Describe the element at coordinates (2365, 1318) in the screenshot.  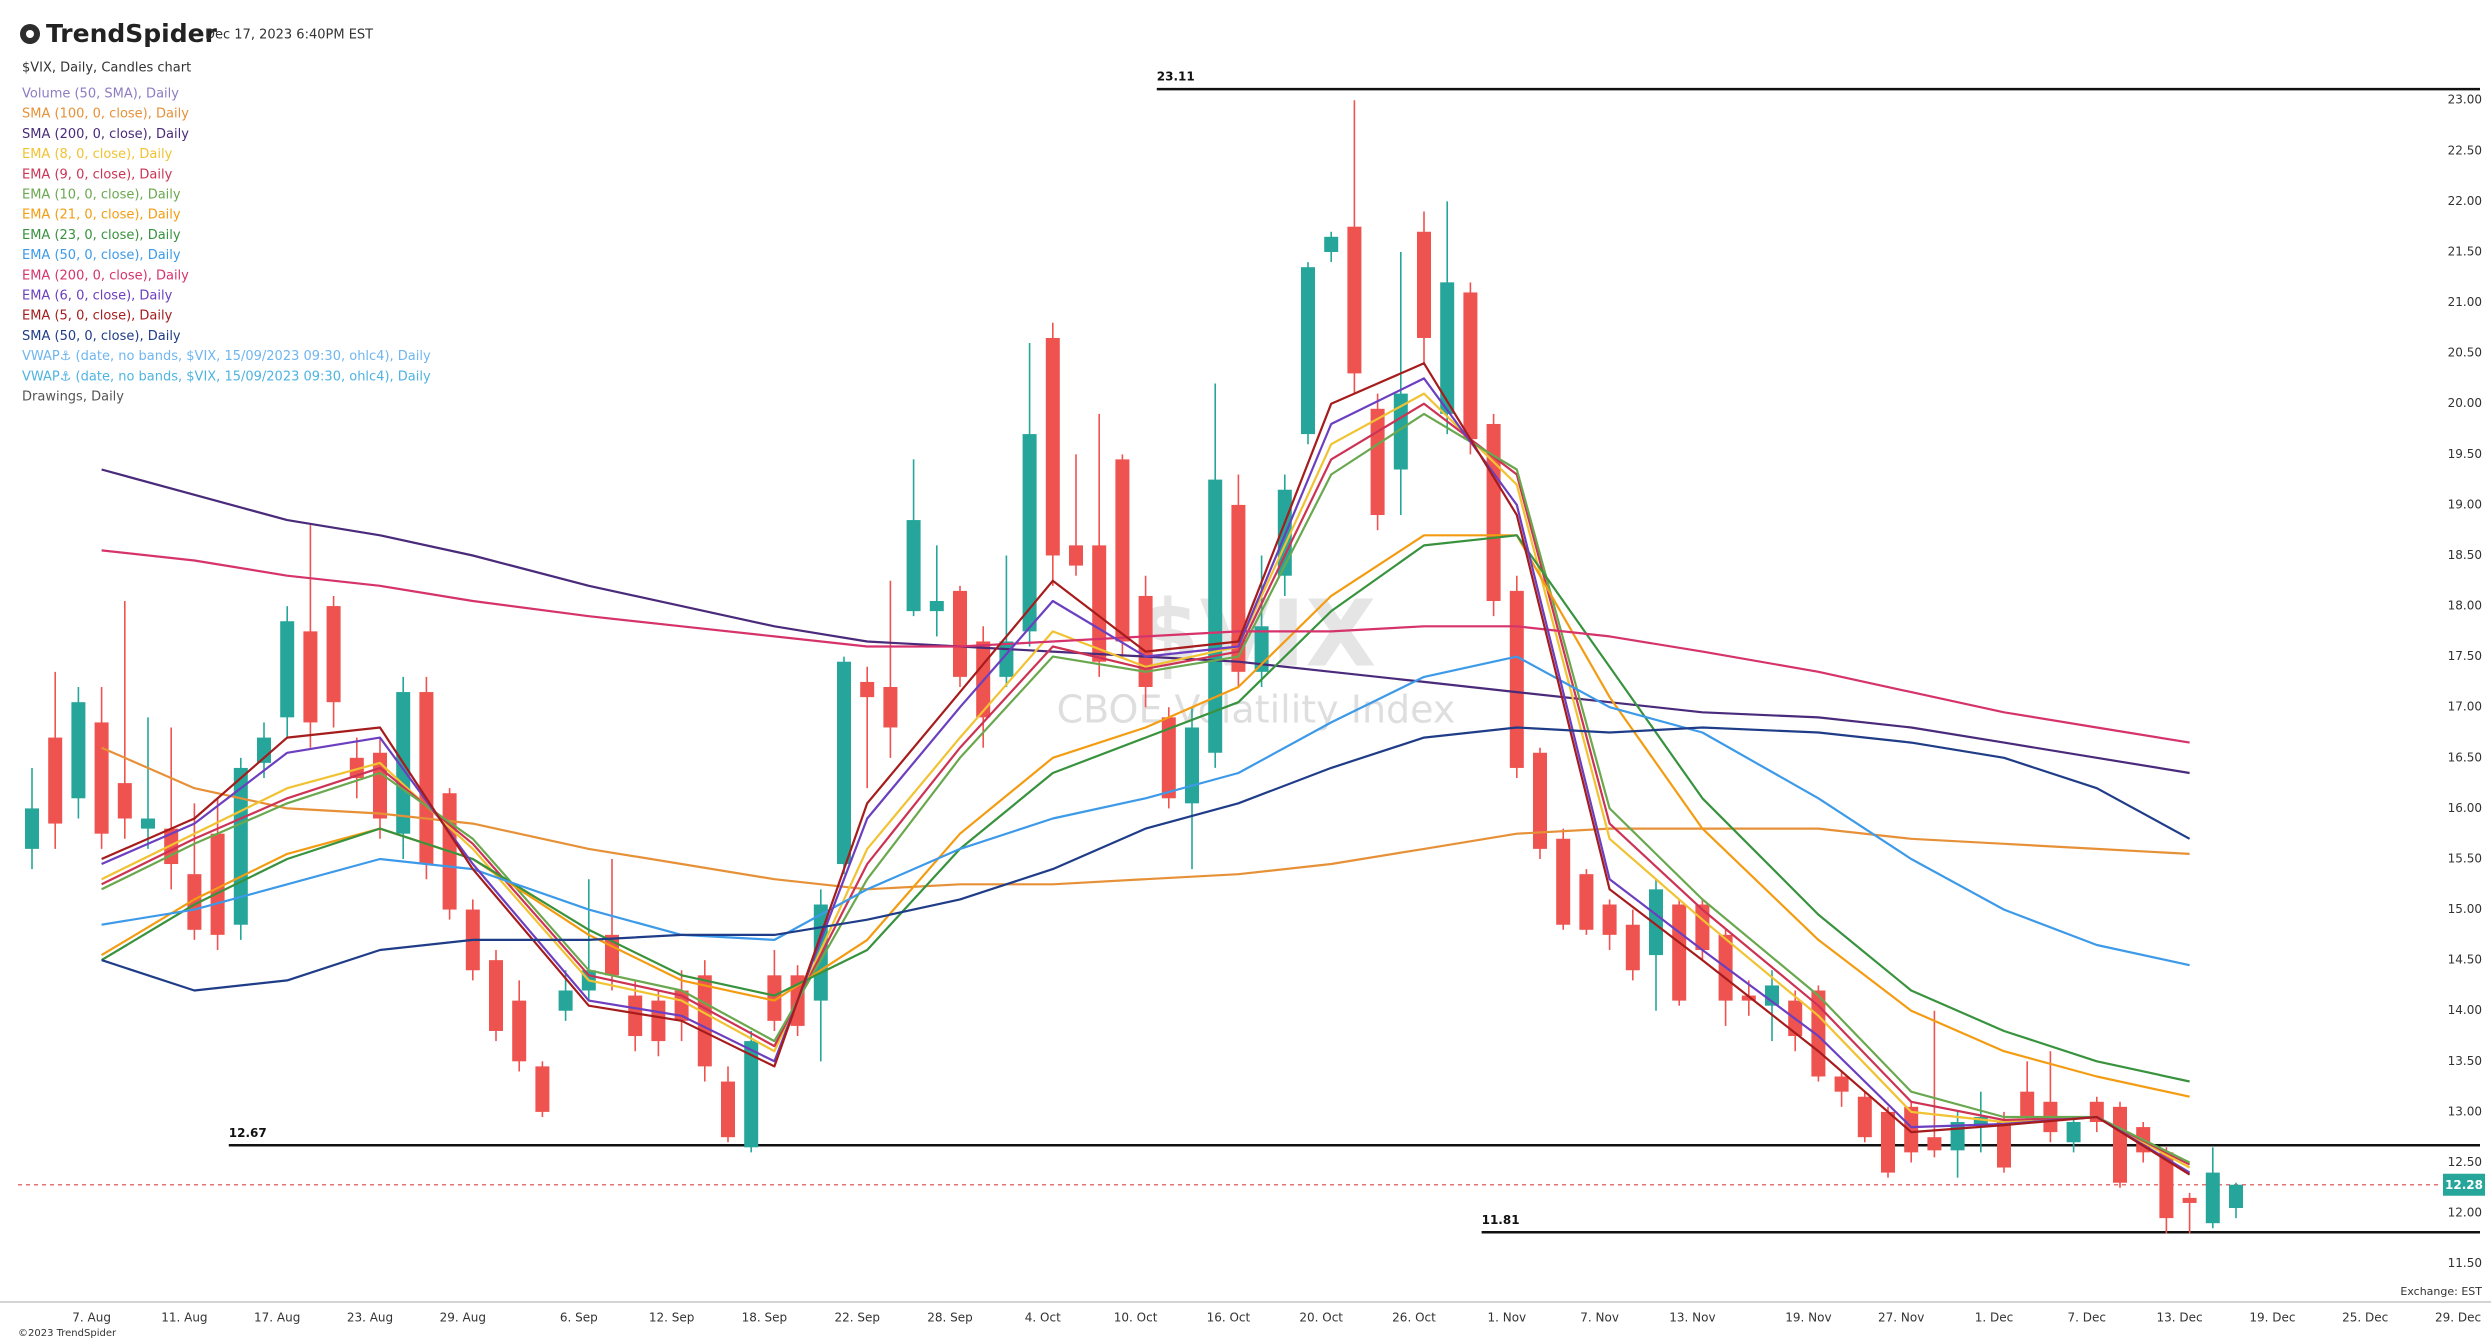
I see `x-tick-label: 25. Dec` at that location.